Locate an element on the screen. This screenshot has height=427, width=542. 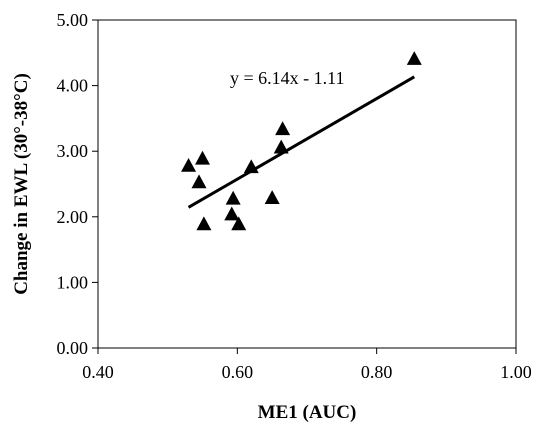
y-tick-label: 3.00 is located at coordinates (73, 151).